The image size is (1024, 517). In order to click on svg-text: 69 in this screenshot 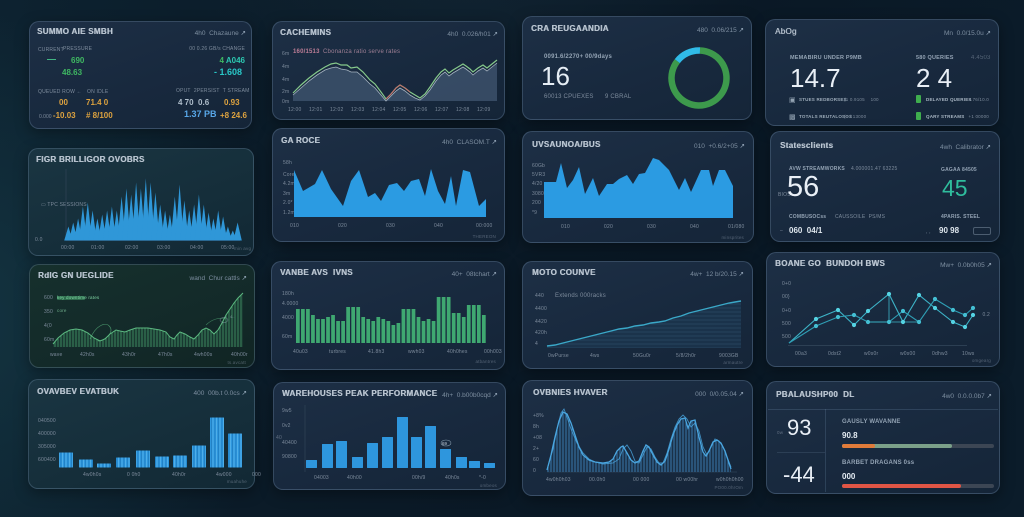, I will do `click(445, 443)`.